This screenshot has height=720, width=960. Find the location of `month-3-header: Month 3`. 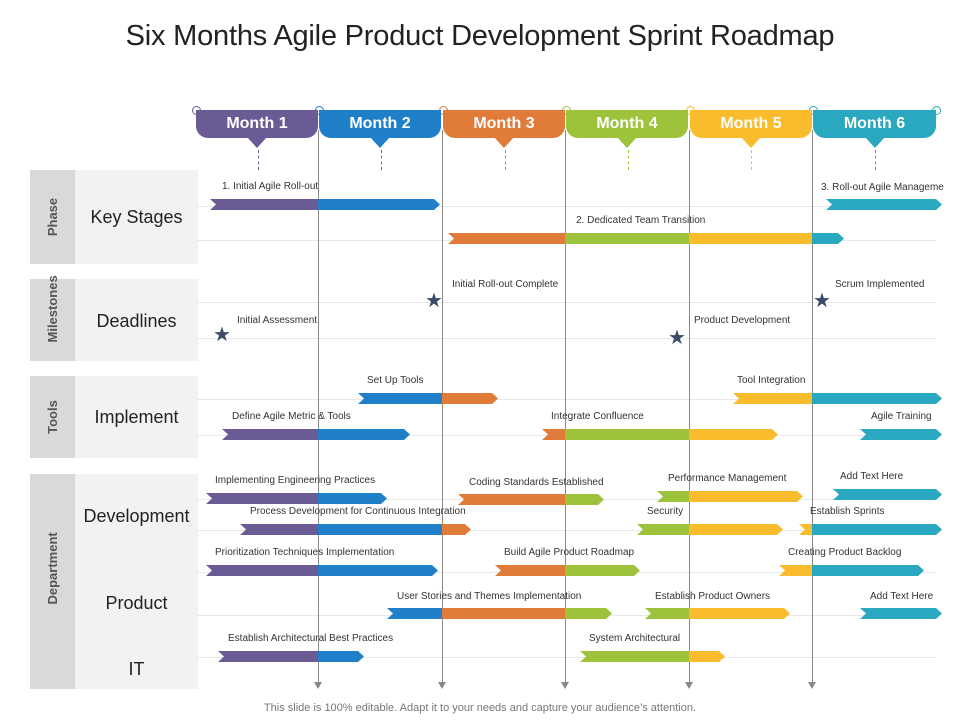

month-3-header: Month 3 is located at coordinates (504, 129).